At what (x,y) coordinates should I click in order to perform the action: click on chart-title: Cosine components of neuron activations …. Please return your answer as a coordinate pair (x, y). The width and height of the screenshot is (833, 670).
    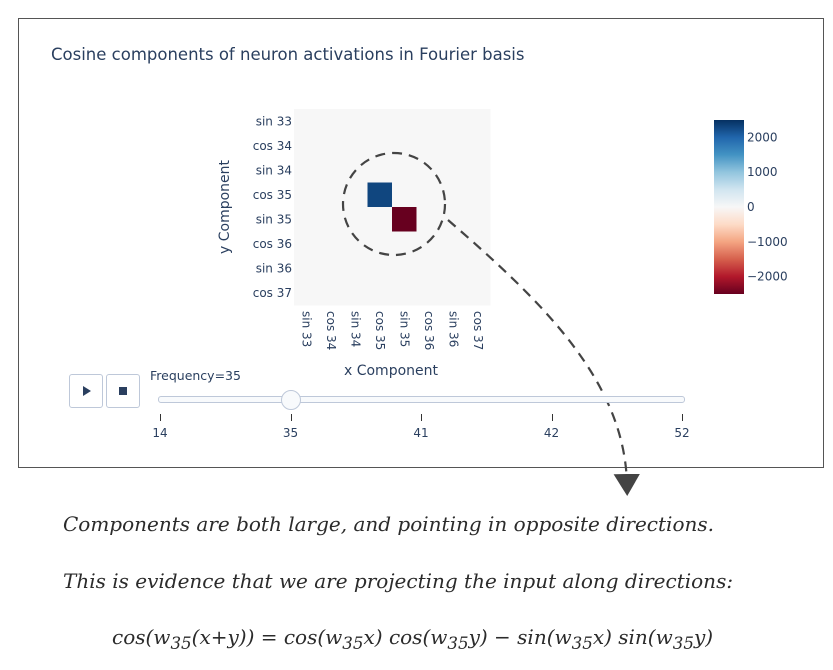
    Looking at the image, I should click on (288, 54).